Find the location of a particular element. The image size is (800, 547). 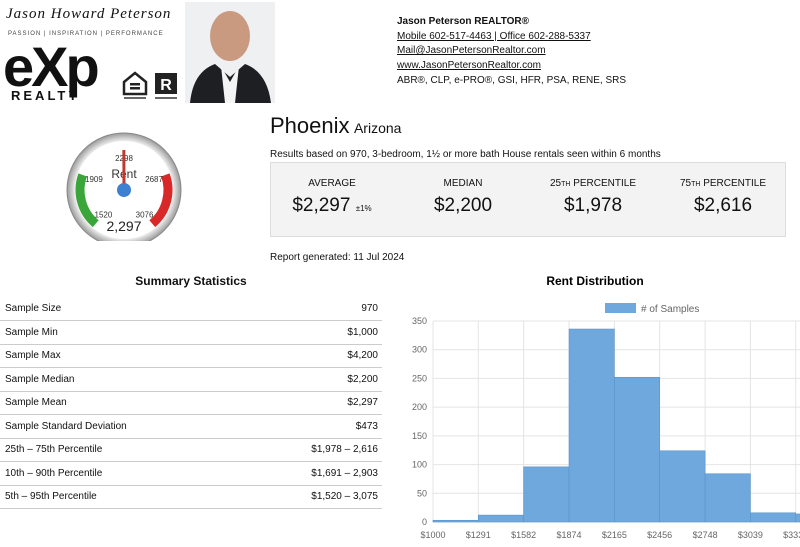

y-tick-label: 100 is located at coordinates (419, 465).